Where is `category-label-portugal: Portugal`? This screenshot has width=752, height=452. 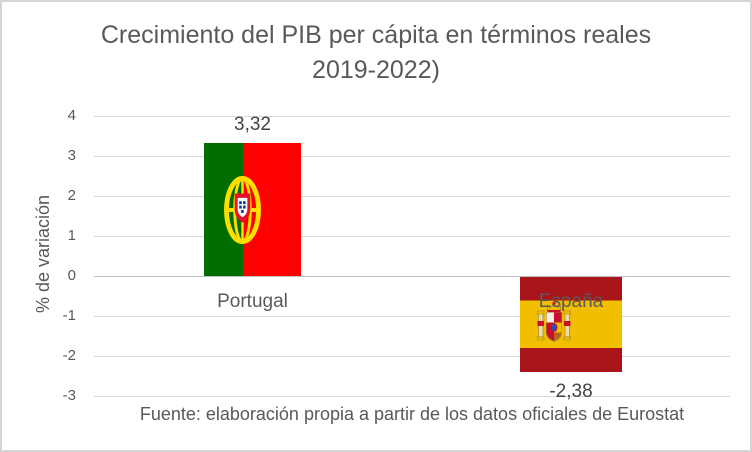 category-label-portugal: Portugal is located at coordinates (252, 301).